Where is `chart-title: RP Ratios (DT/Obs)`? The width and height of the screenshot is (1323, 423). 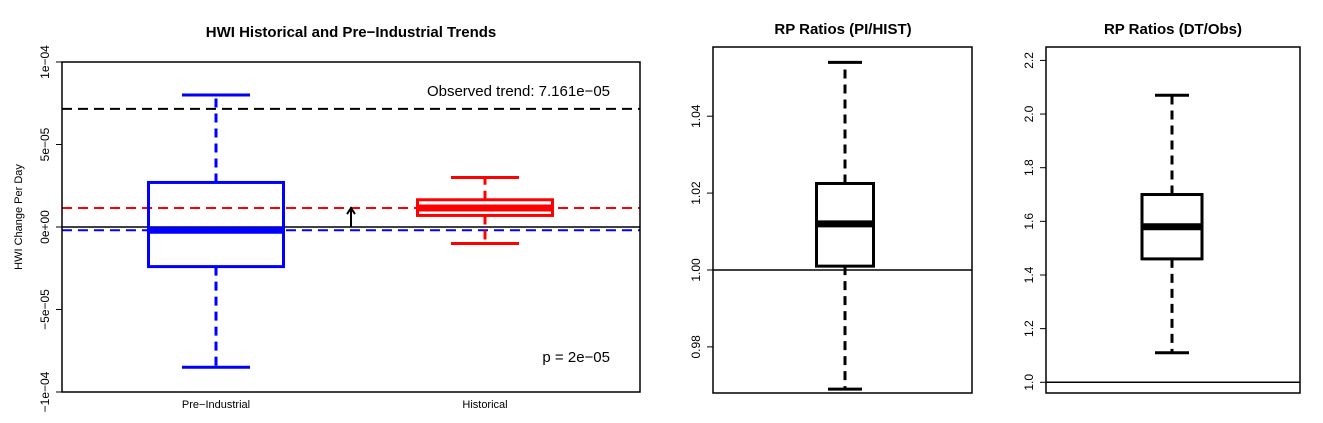
chart-title: RP Ratios (DT/Obs) is located at coordinates (1173, 29).